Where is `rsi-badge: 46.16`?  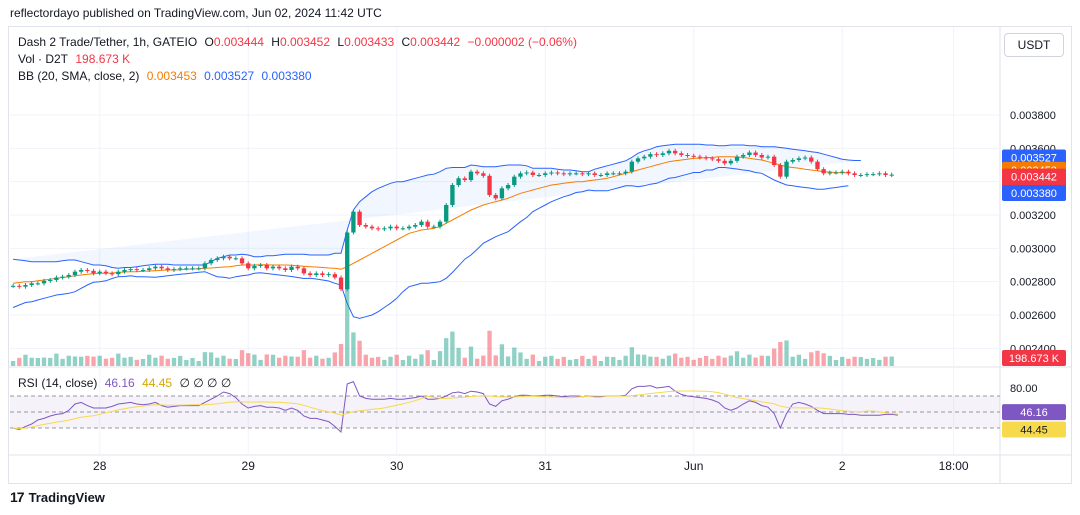 rsi-badge: 46.16 is located at coordinates (1034, 413).